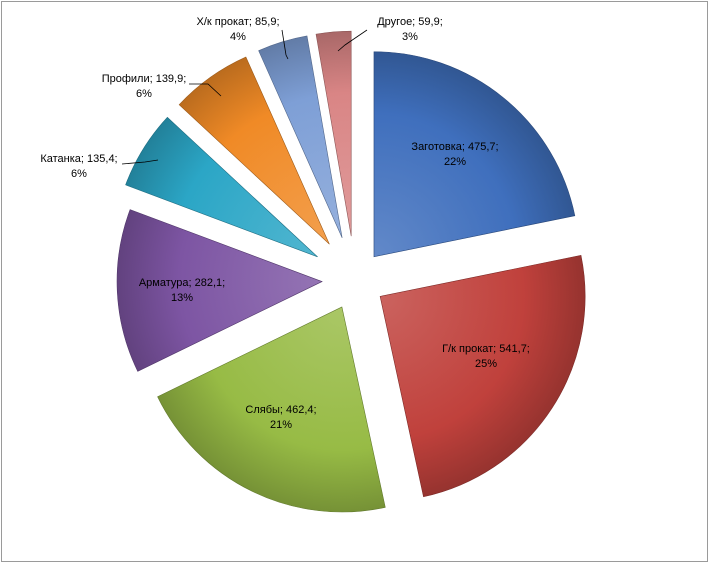 The height and width of the screenshot is (563, 709). I want to click on data-label: Арматура; 282,1; 13%, so click(182, 290).